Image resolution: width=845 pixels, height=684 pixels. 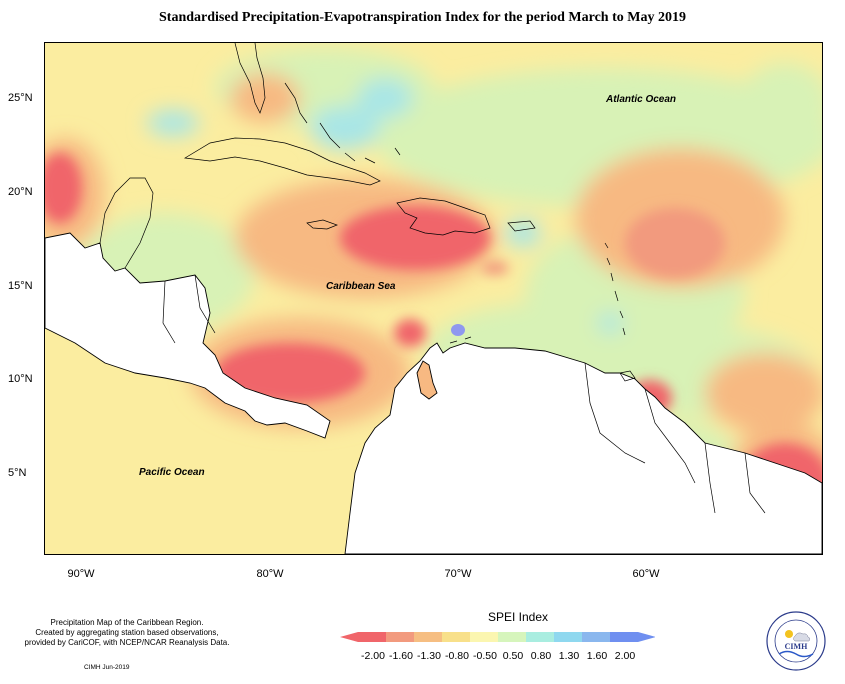 What do you see at coordinates (569, 656) in the screenshot?
I see `legend-label: 1.30` at bounding box center [569, 656].